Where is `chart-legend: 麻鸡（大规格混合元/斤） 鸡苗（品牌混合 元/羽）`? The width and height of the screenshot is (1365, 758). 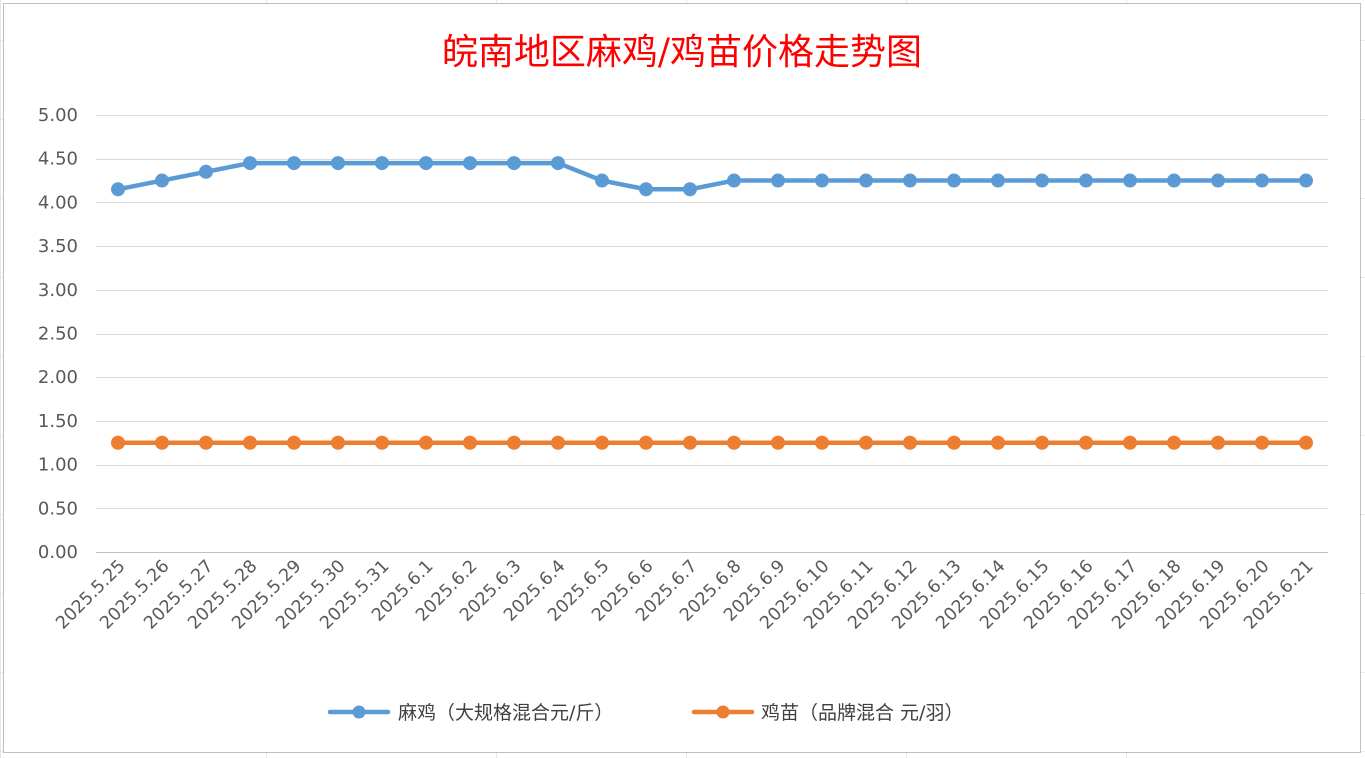
chart-legend: 麻鸡（大规格混合元/斤） 鸡苗（品牌混合 元/羽） is located at coordinates (645, 713).